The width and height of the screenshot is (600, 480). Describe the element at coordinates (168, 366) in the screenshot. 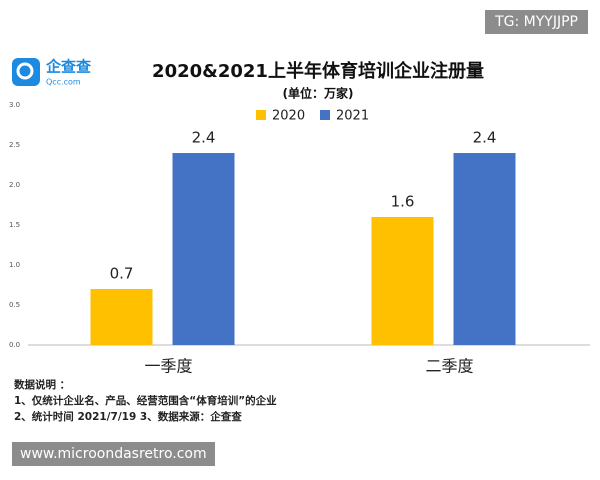

I see `x-tick-label: 一季度` at that location.